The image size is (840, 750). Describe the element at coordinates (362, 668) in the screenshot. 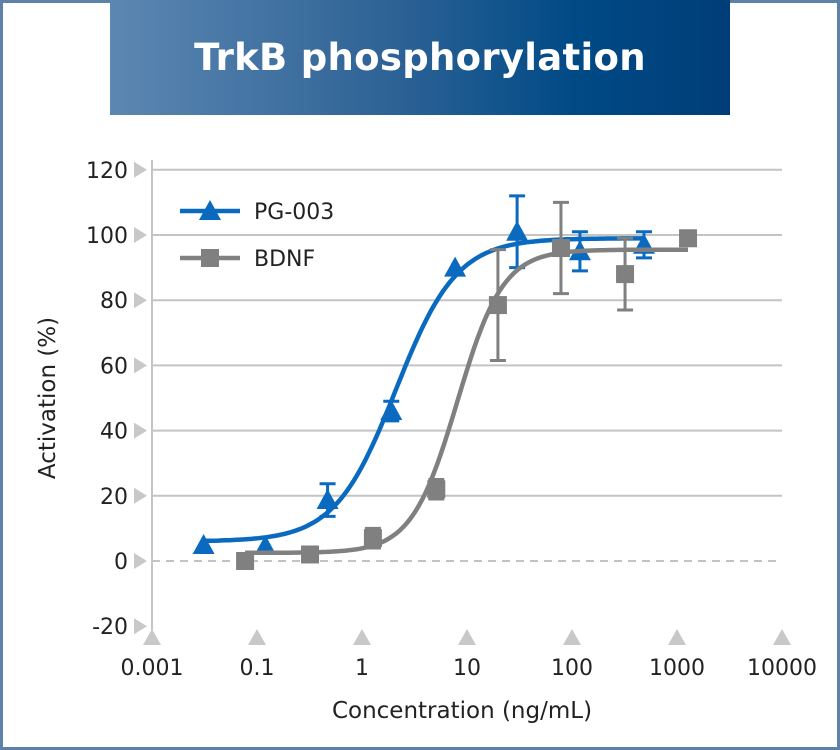

I see `x-tick-label: 1` at that location.